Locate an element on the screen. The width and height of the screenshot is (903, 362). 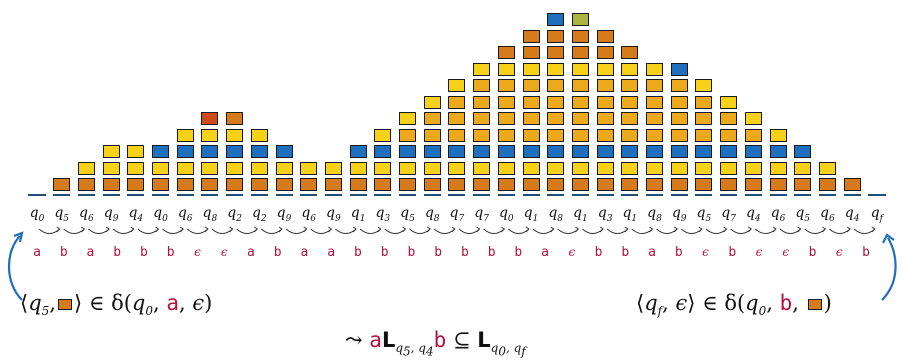
axis-end-line is located at coordinates (37, 195).